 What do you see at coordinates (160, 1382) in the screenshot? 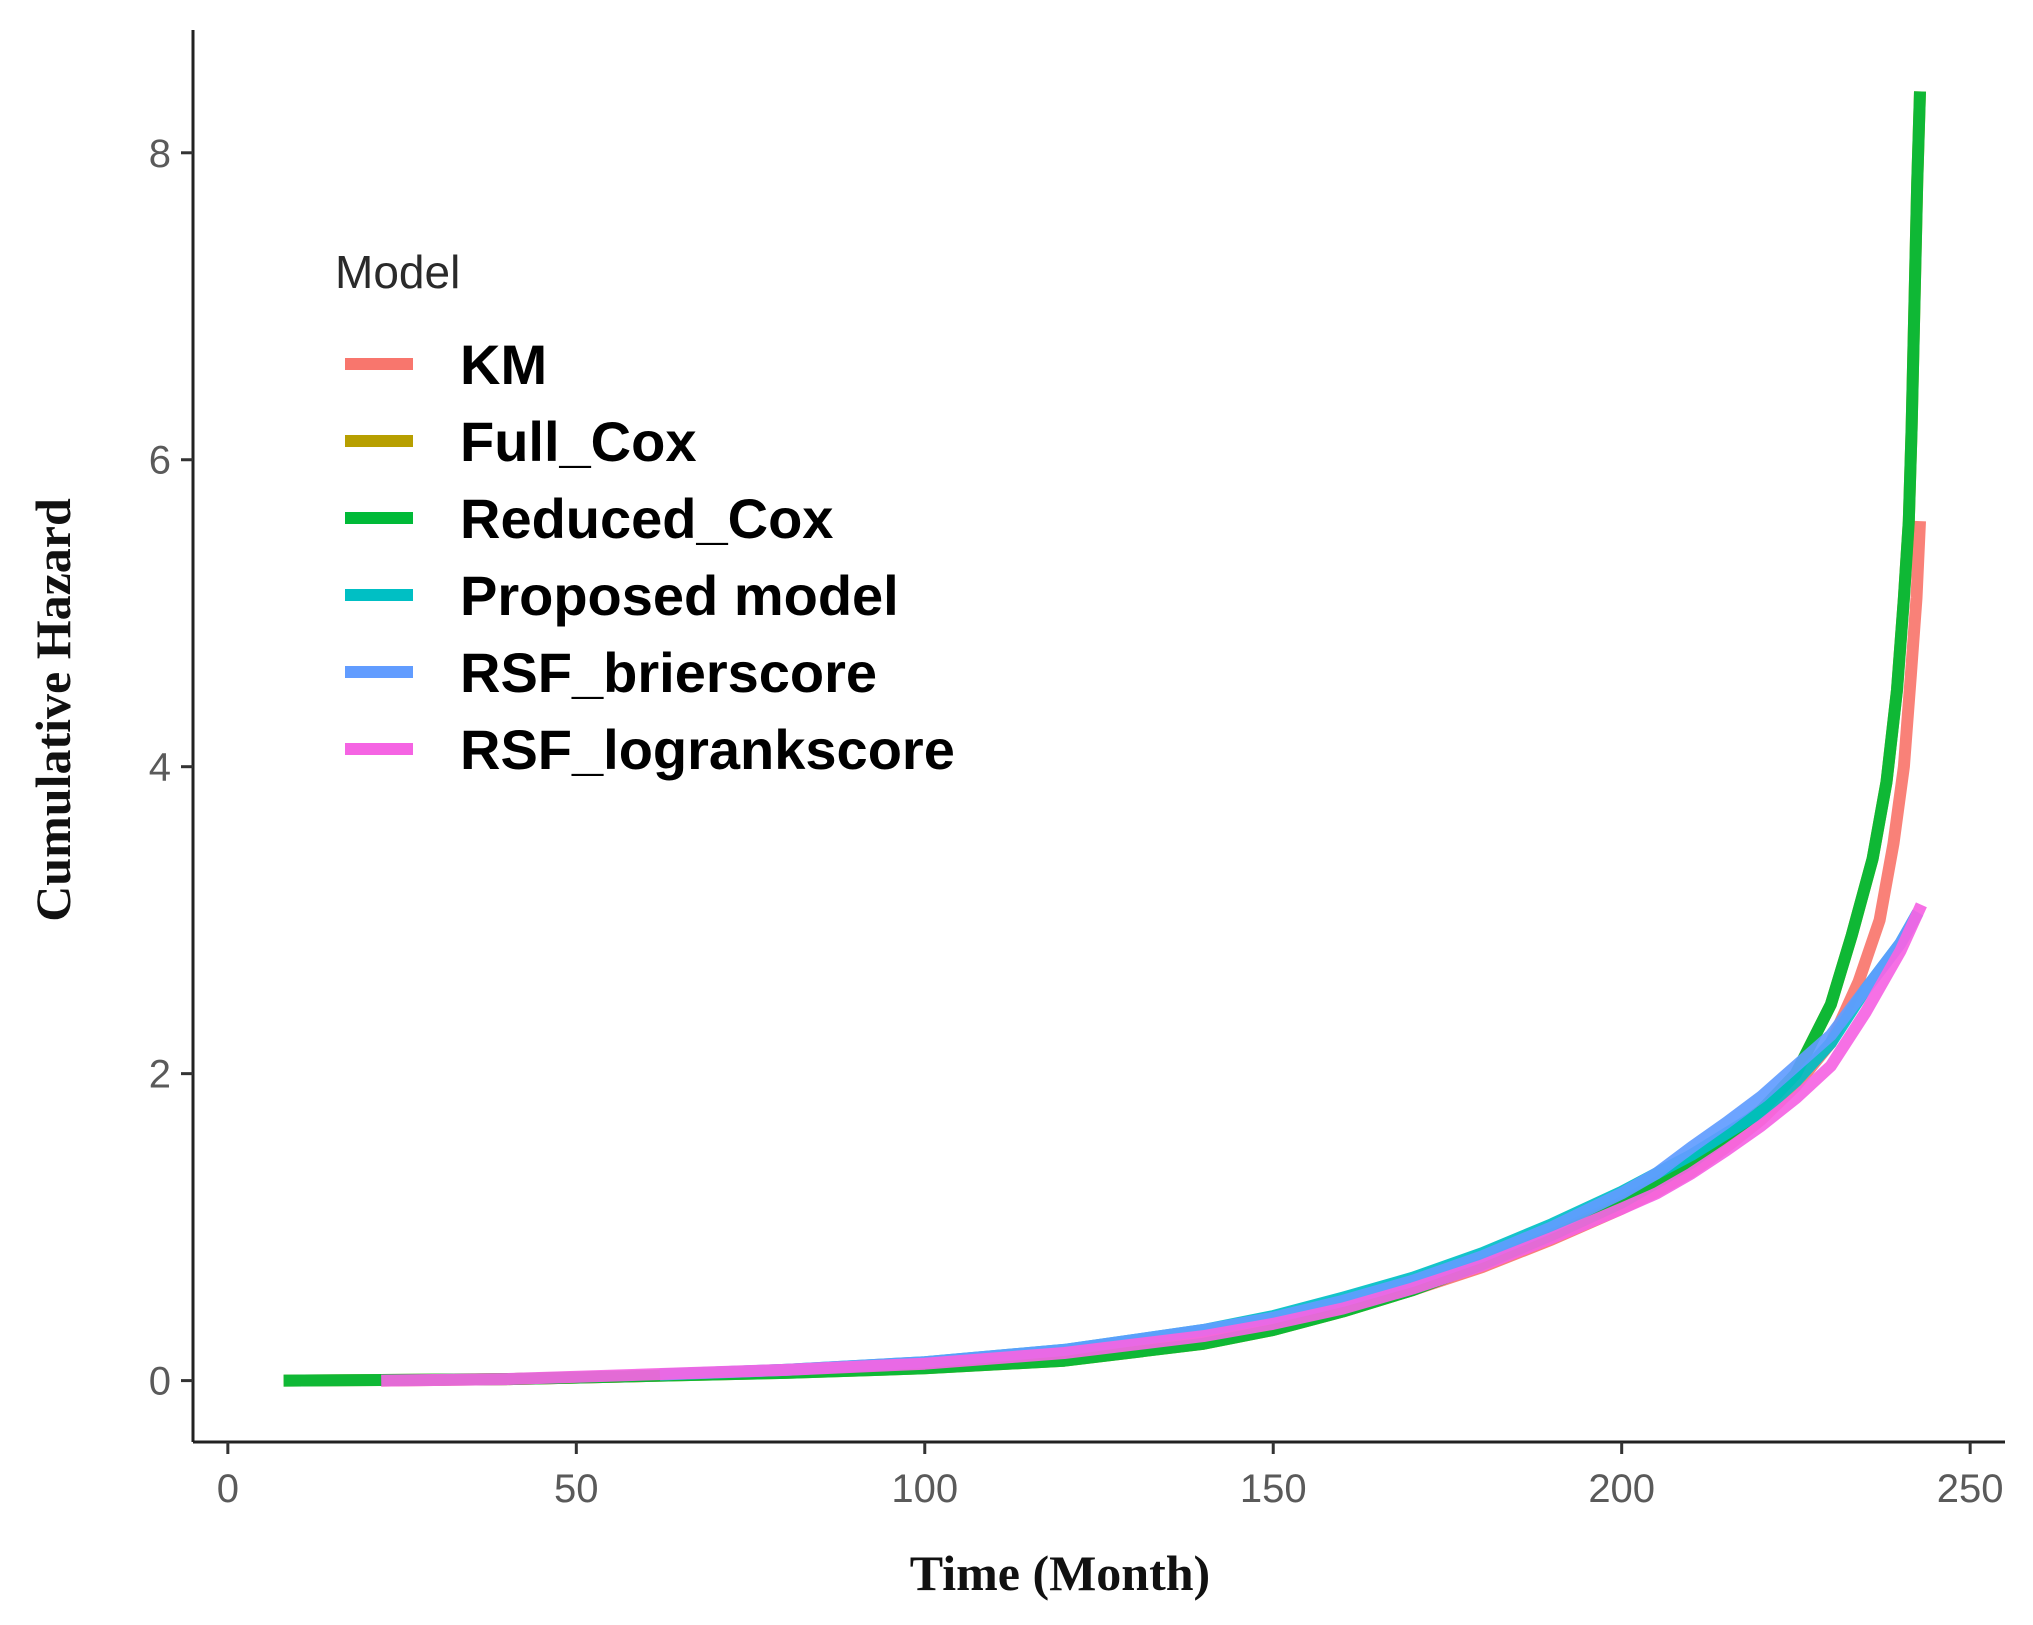
I see `y-tick-label: 0` at bounding box center [160, 1382].